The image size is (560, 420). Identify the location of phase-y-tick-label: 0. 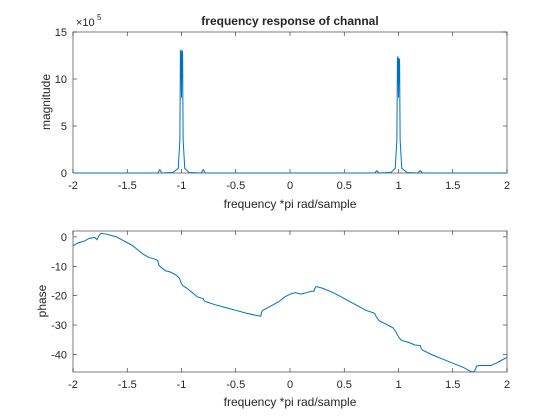
(64, 238).